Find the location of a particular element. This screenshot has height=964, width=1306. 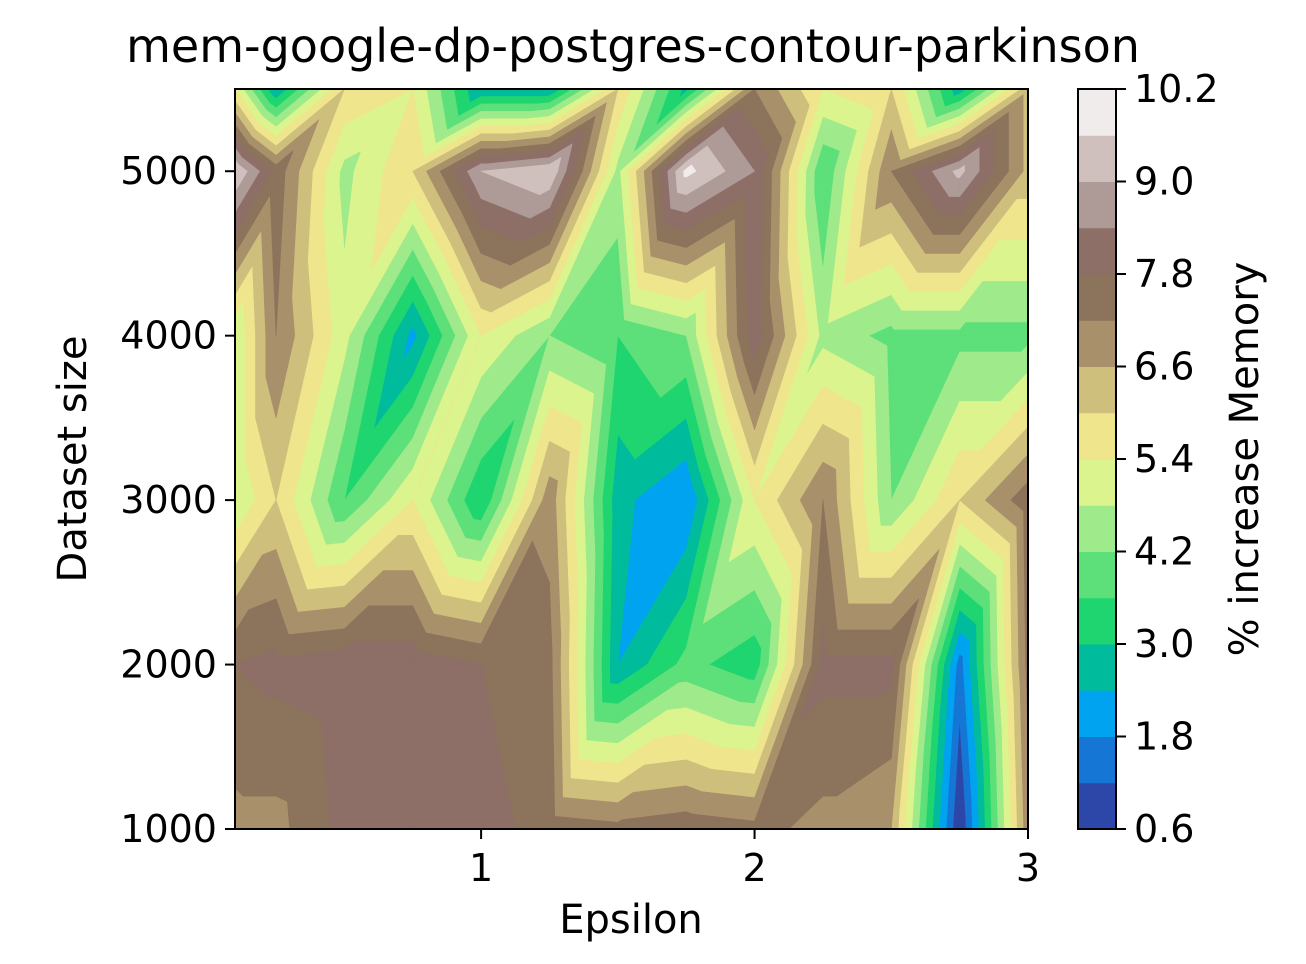

y-tick-label: 5000 is located at coordinates (168, 171).